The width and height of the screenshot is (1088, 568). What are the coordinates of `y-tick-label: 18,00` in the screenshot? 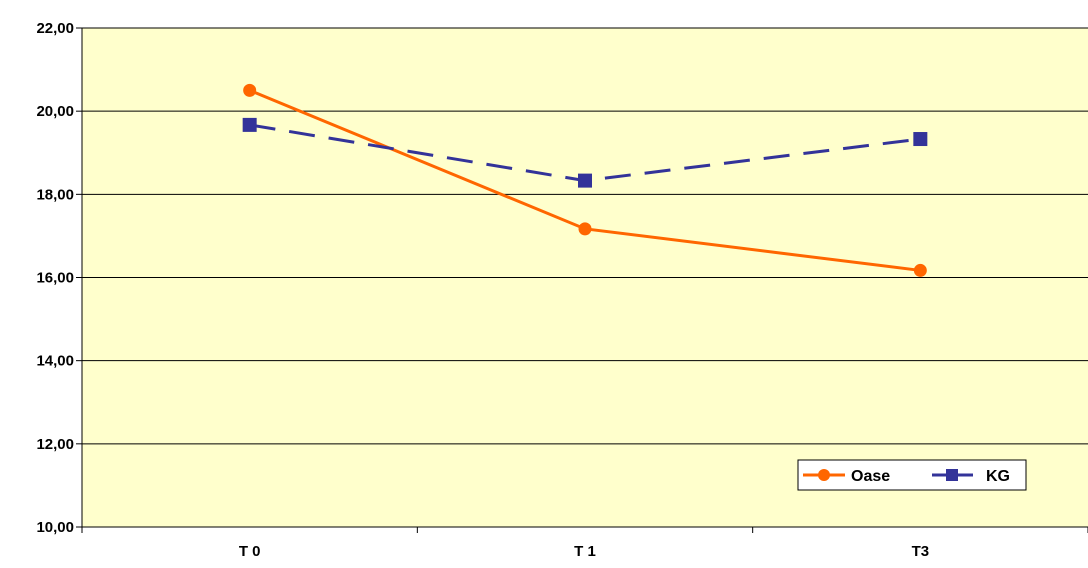 It's located at (55, 194).